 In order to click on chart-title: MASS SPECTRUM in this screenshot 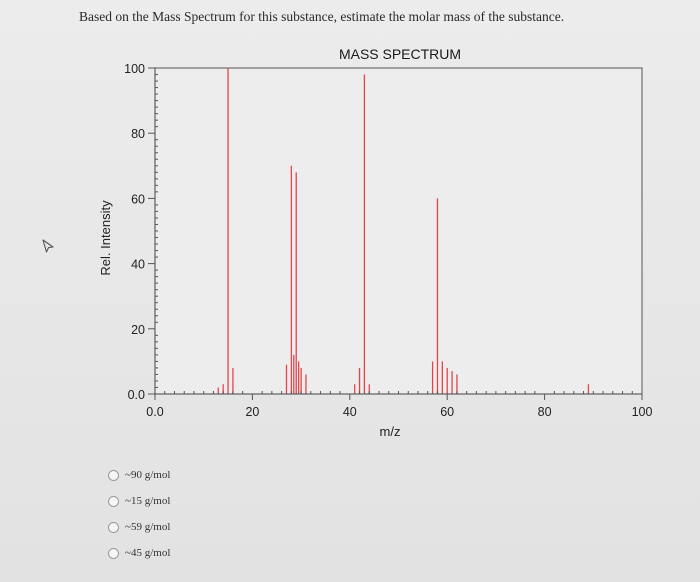, I will do `click(400, 54)`.